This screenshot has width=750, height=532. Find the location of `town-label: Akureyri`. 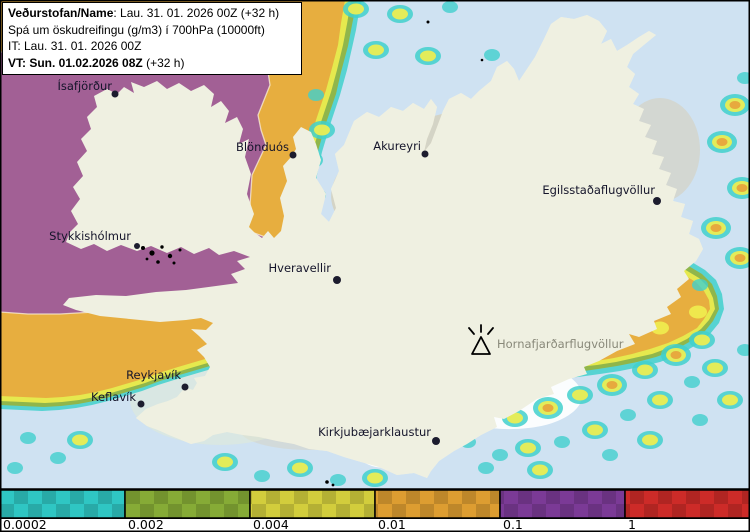

town-label: Akureyri is located at coordinates (397, 146).